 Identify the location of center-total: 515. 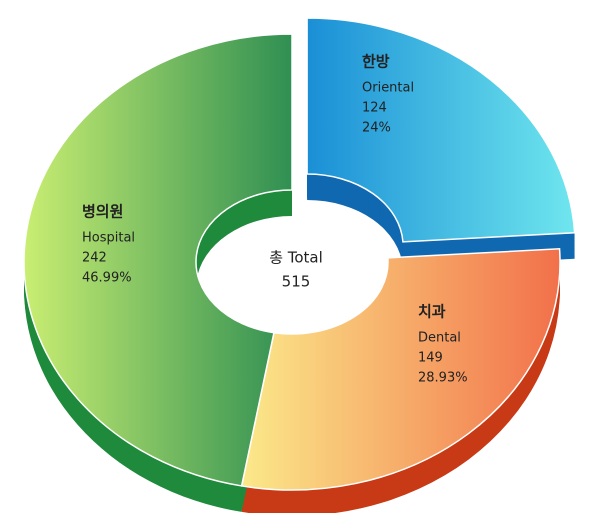
(296, 282).